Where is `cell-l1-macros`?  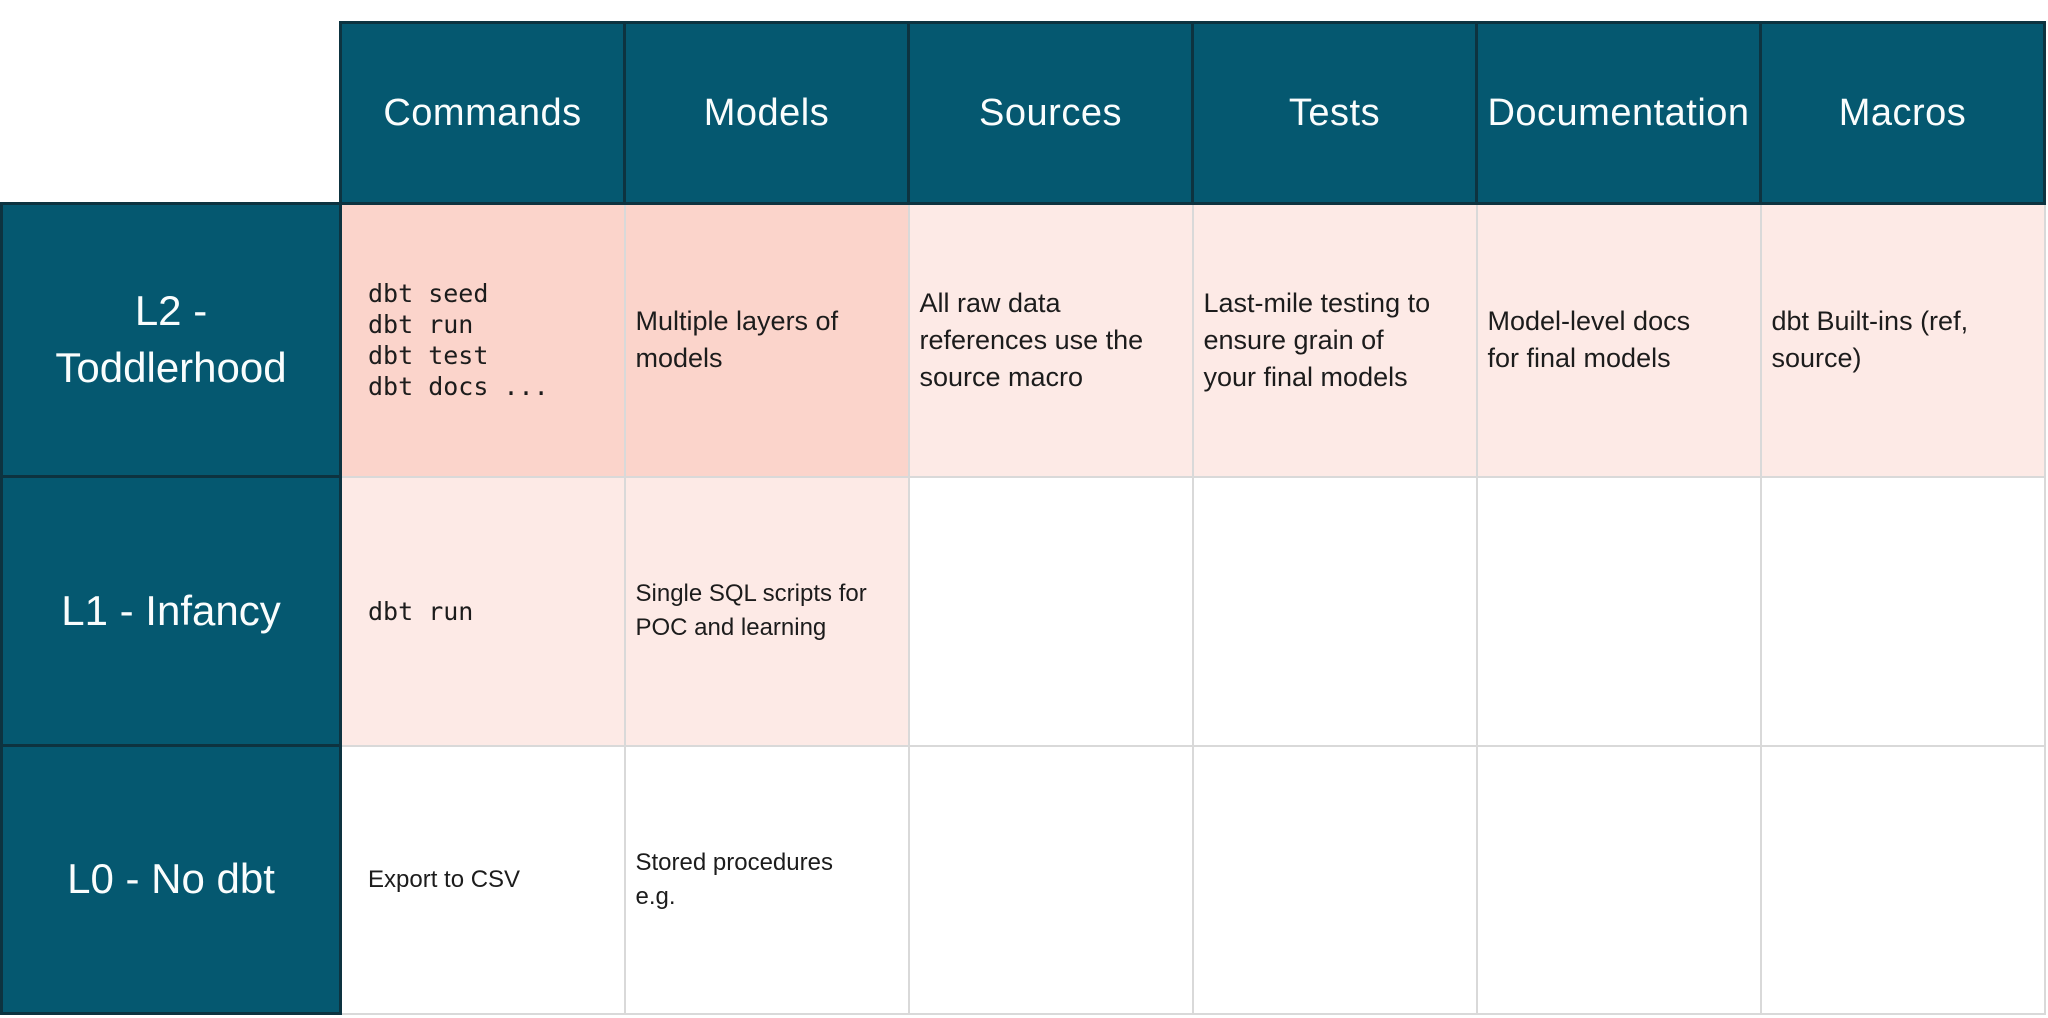
cell-l1-macros is located at coordinates (1902, 611).